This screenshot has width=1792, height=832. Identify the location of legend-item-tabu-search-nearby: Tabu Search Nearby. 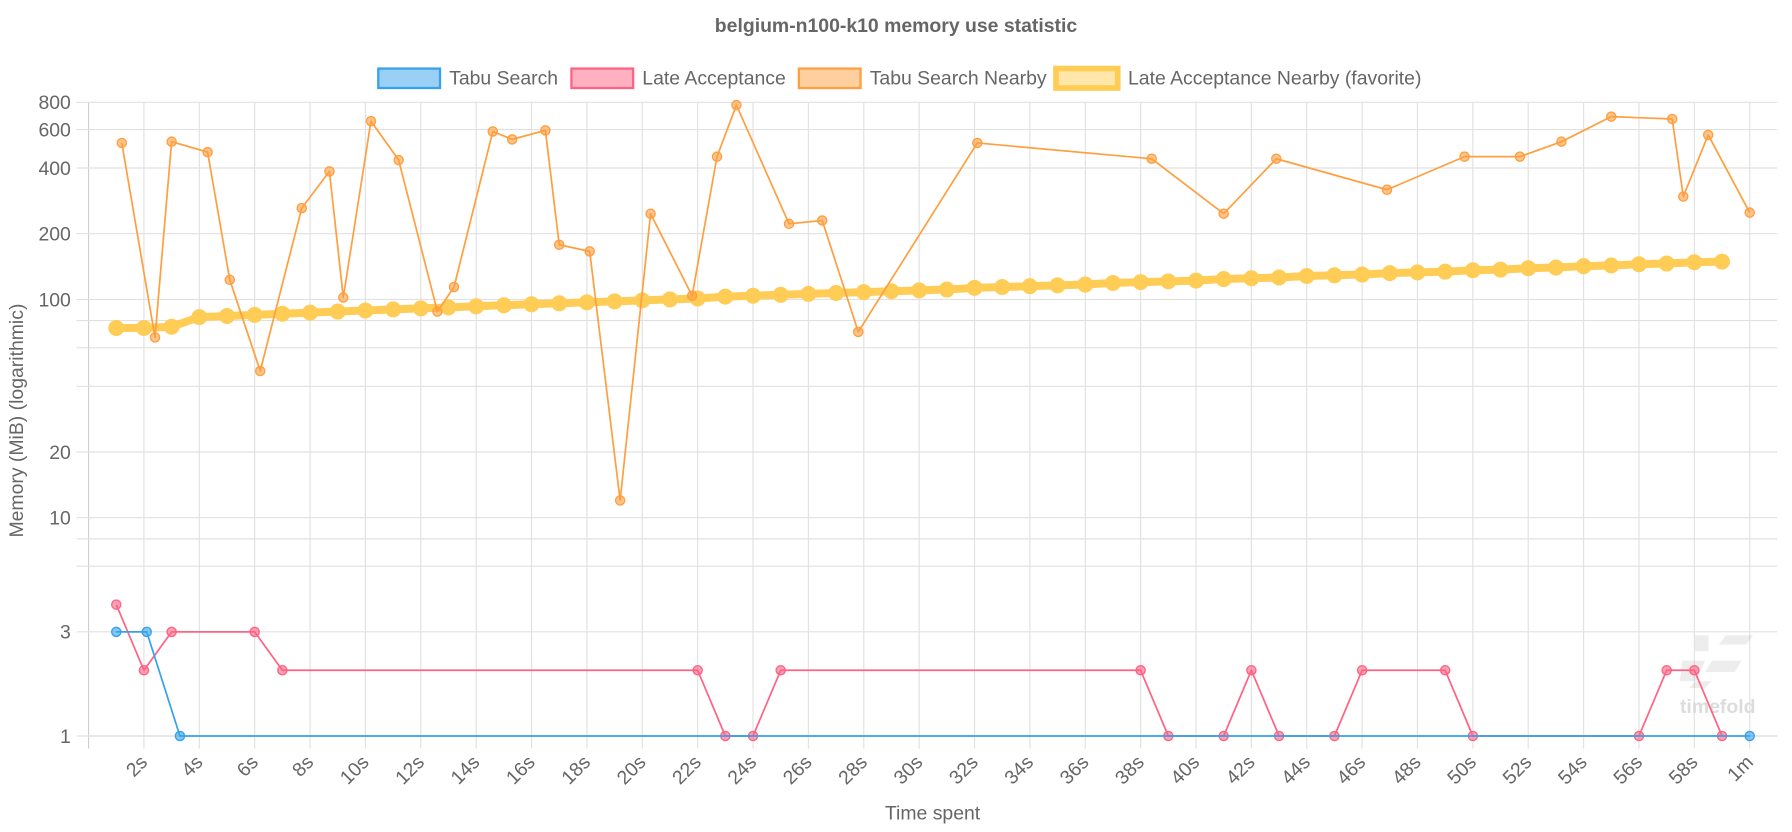
(922, 78).